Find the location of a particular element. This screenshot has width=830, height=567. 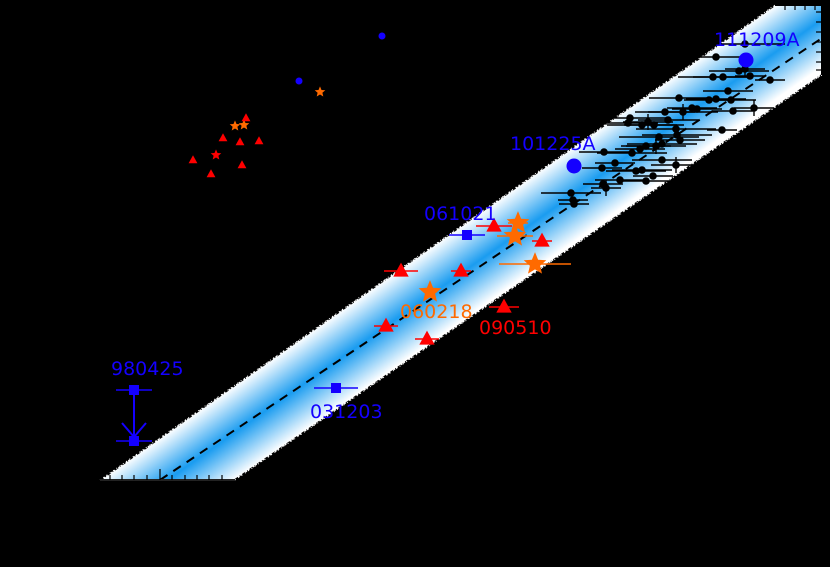

grb-label-061021: 061021 is located at coordinates (460, 214).